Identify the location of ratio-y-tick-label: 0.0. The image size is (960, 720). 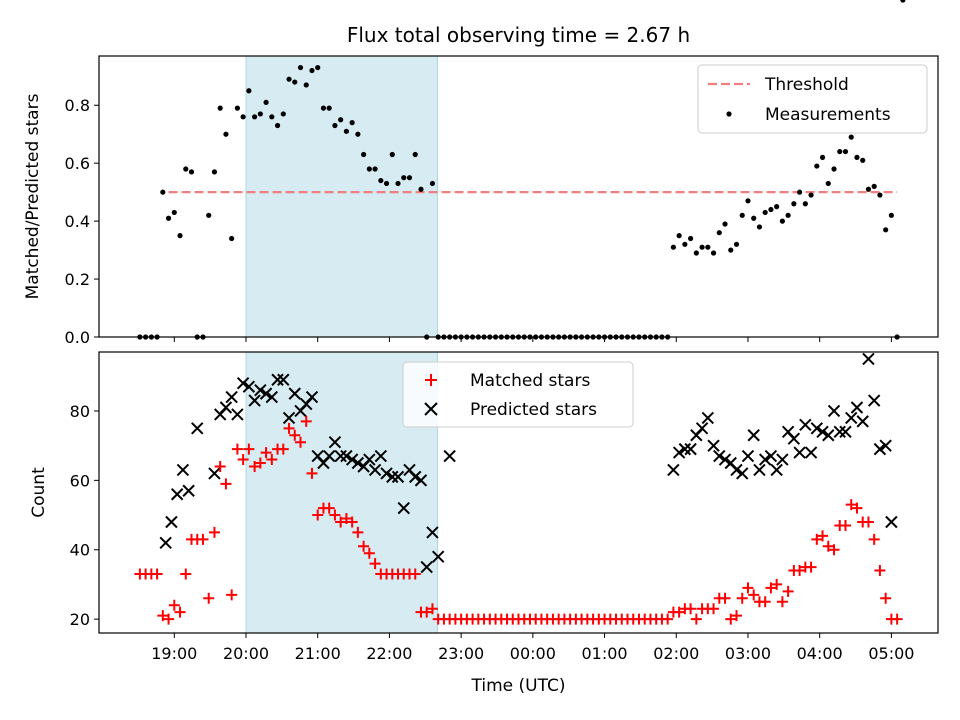
(77, 337).